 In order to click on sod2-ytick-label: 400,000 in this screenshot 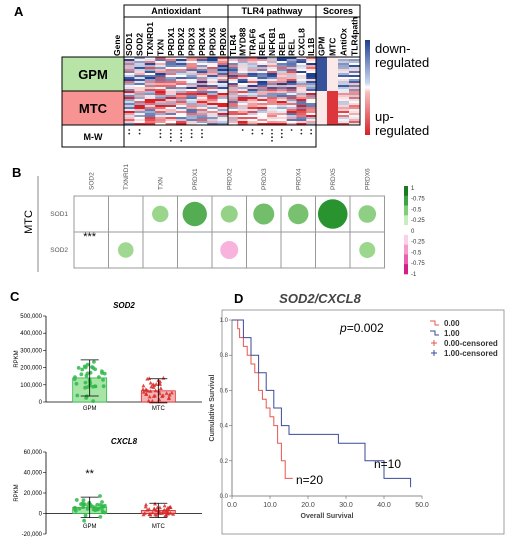, I will do `click(31, 334)`.